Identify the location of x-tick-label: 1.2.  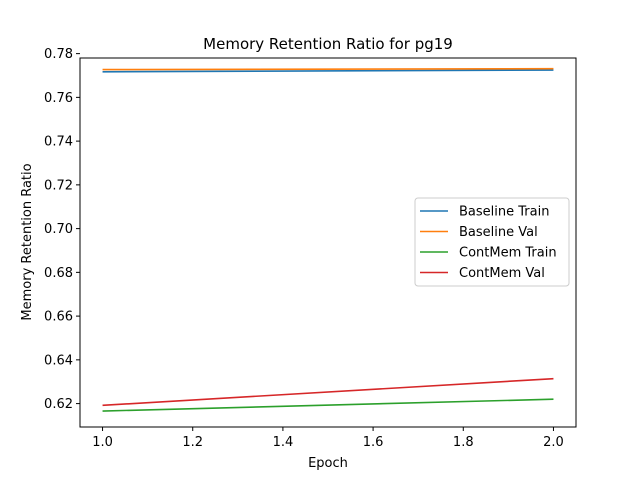
(192, 442).